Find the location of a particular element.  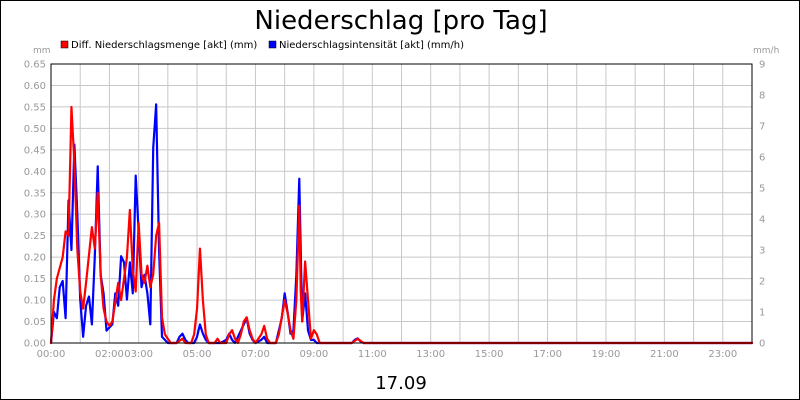

y-left-tick-label: 0.45 is located at coordinates (35, 150).